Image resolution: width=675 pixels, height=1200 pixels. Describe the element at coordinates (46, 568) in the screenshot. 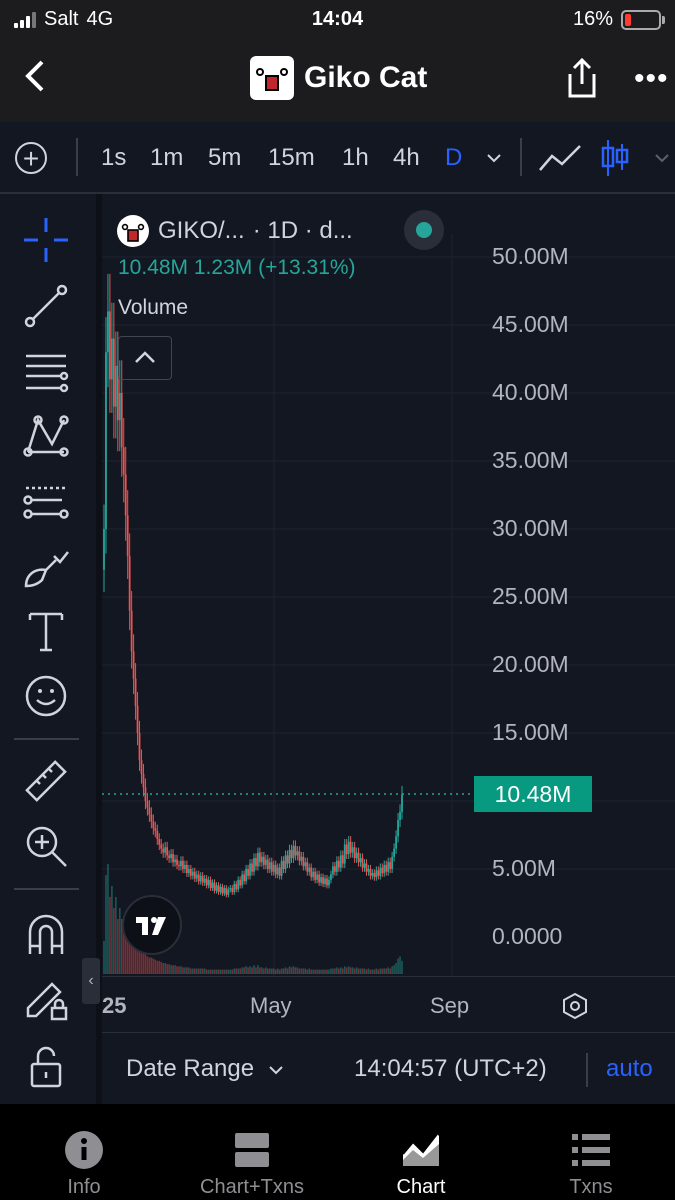

I see `brush-icon` at that location.